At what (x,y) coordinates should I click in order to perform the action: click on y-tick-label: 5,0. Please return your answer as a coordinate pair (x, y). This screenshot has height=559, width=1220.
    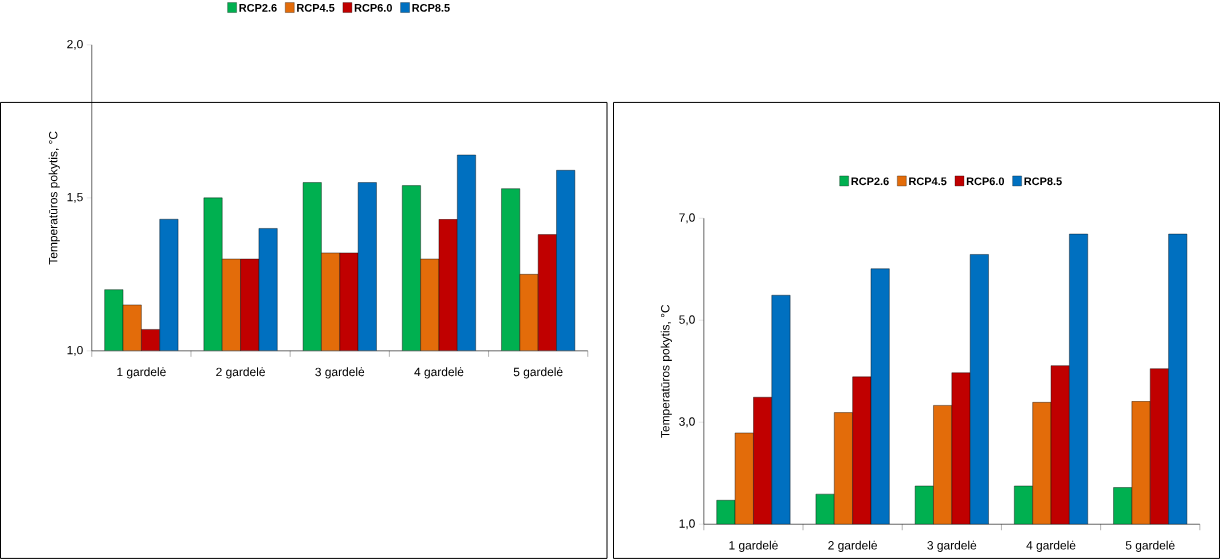
    Looking at the image, I should click on (687, 320).